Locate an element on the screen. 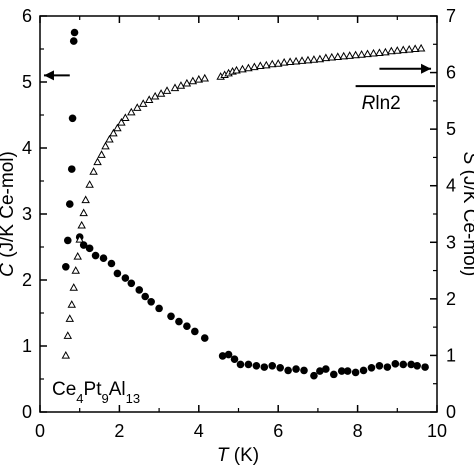 This screenshot has width=474, height=474. left-axis-title: C (J/K Ce-mol) is located at coordinates (9, 214).